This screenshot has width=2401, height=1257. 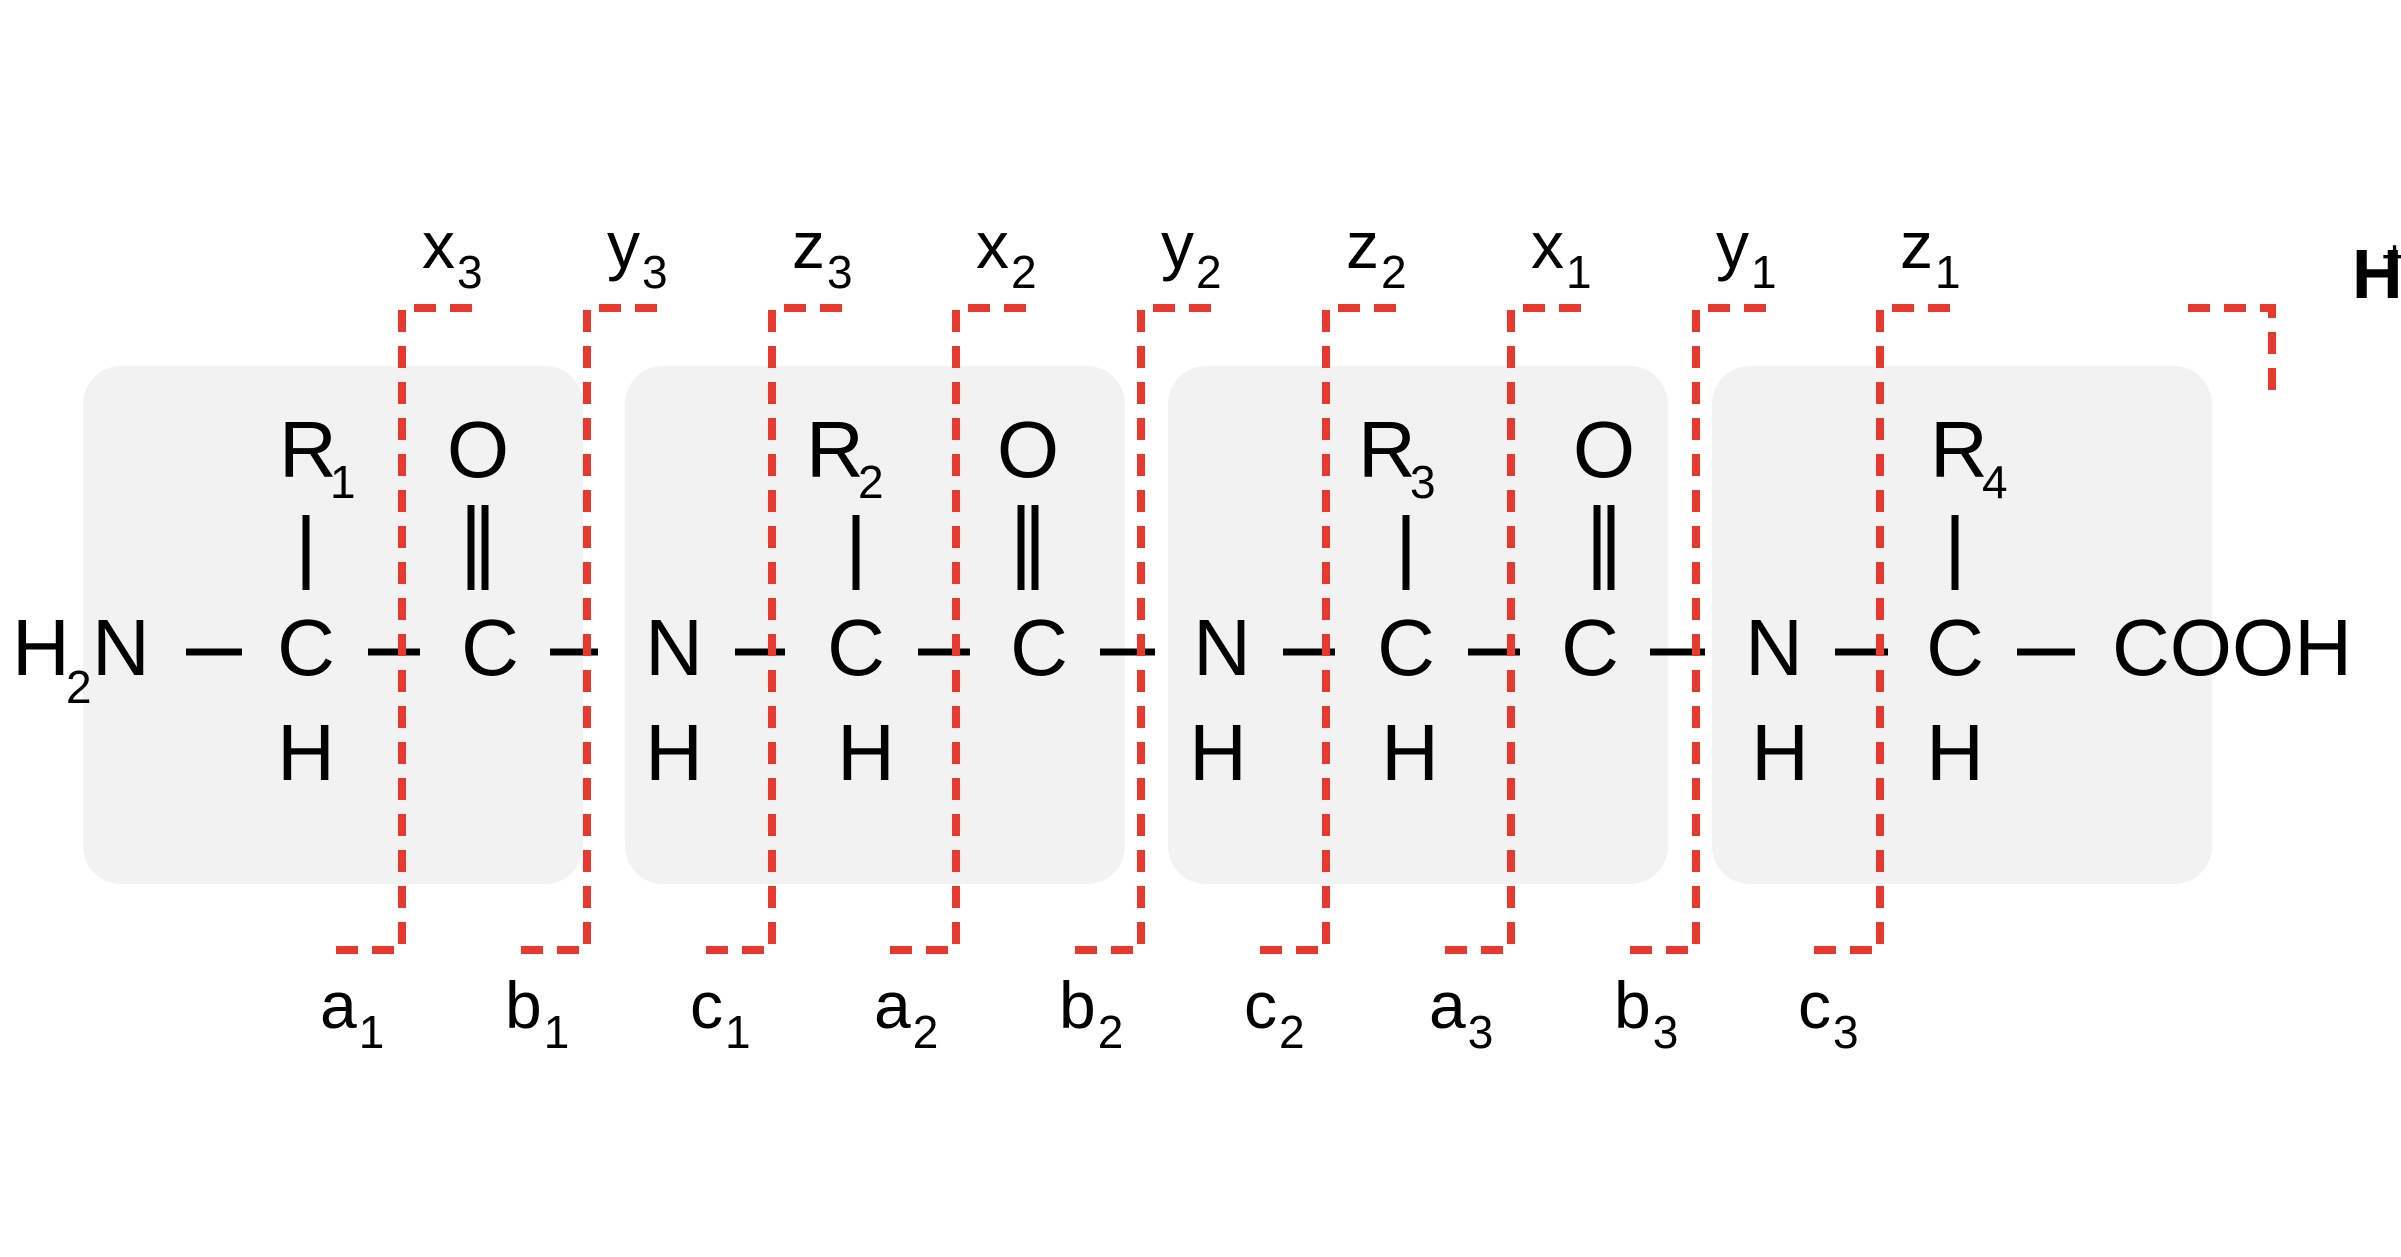 What do you see at coordinates (674, 752) in the screenshot?
I see `amide-hydrogen-2: H` at bounding box center [674, 752].